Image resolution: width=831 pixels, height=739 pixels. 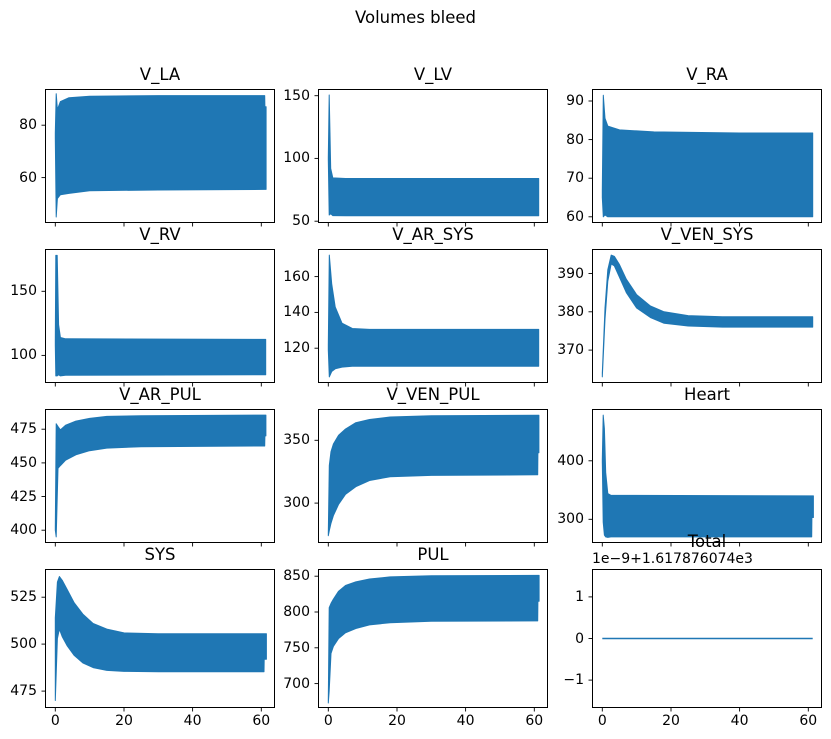 I want to click on subplot-title: V_AR_PUL, so click(x=160, y=394).